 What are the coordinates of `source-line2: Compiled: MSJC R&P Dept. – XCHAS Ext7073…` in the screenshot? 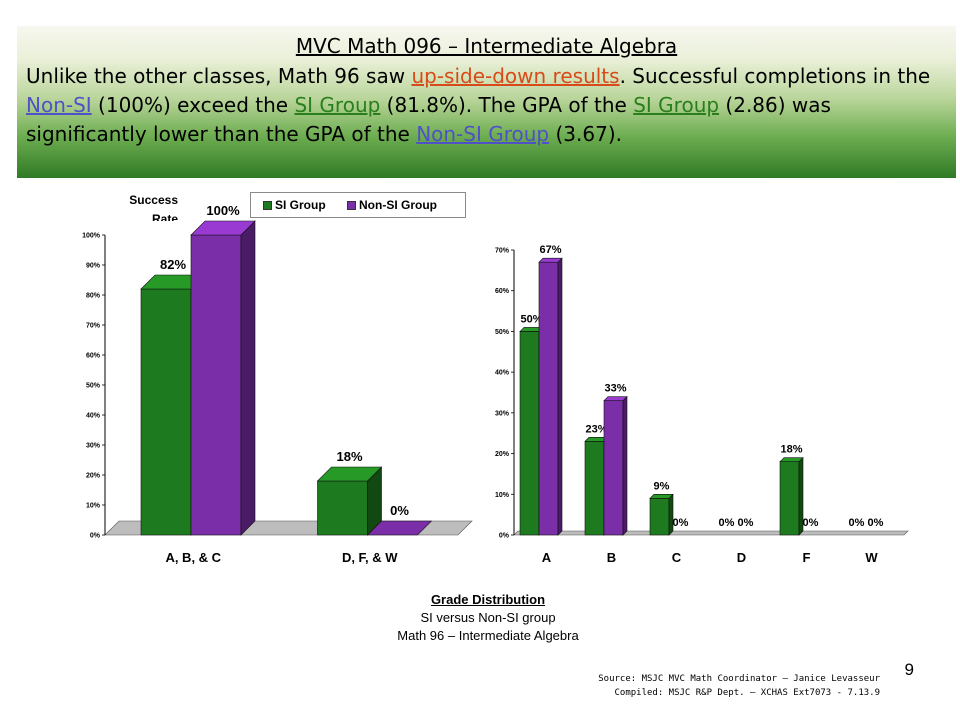 It's located at (747, 693).